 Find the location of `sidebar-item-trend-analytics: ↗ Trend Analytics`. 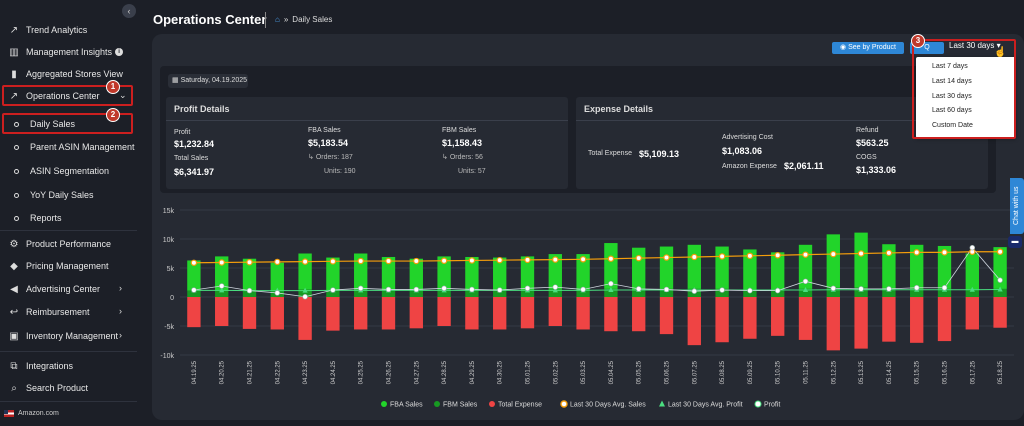

sidebar-item-trend-analytics: ↗ Trend Analytics is located at coordinates (47, 30).